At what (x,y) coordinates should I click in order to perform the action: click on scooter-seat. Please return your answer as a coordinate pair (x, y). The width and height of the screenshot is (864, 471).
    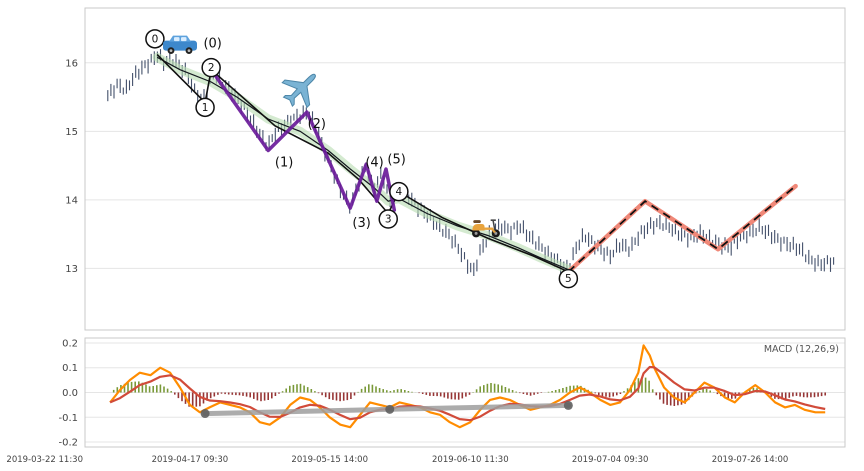
    Looking at the image, I should click on (477, 222).